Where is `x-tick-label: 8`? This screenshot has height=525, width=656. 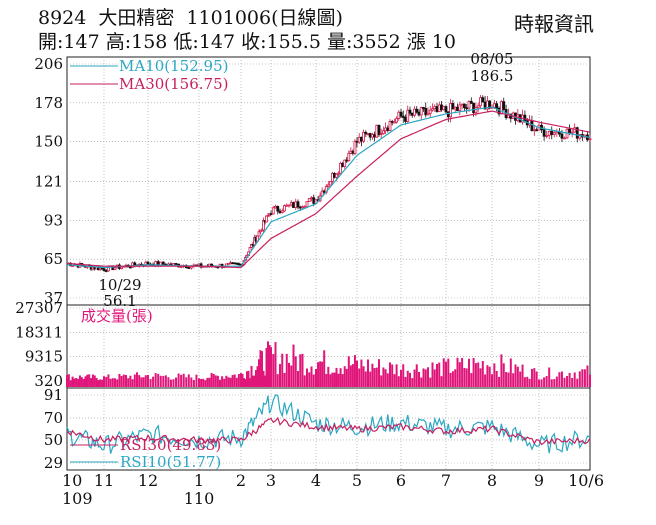 x-tick-label: 8 is located at coordinates (492, 480).